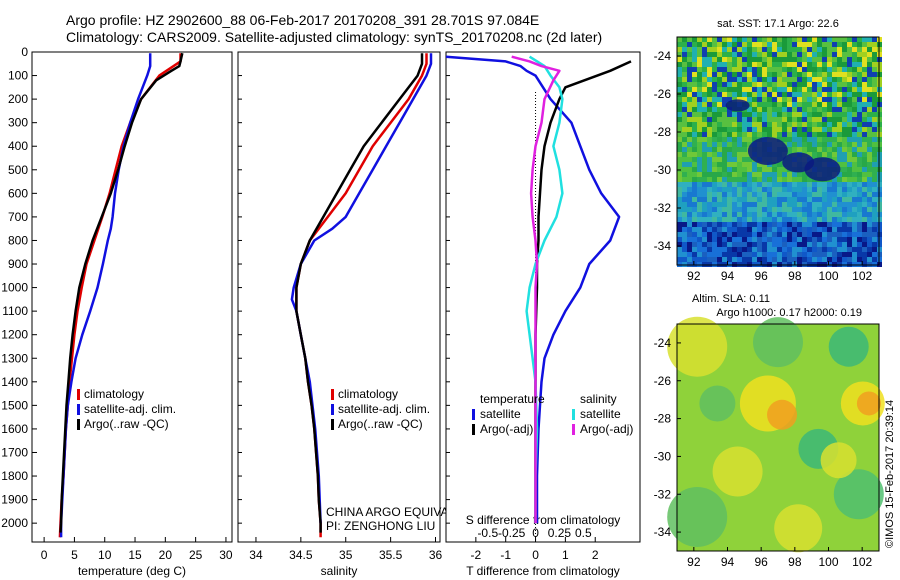 The height and width of the screenshot is (580, 900). I want to click on legend-label: satellite-adj. clim., so click(384, 409).